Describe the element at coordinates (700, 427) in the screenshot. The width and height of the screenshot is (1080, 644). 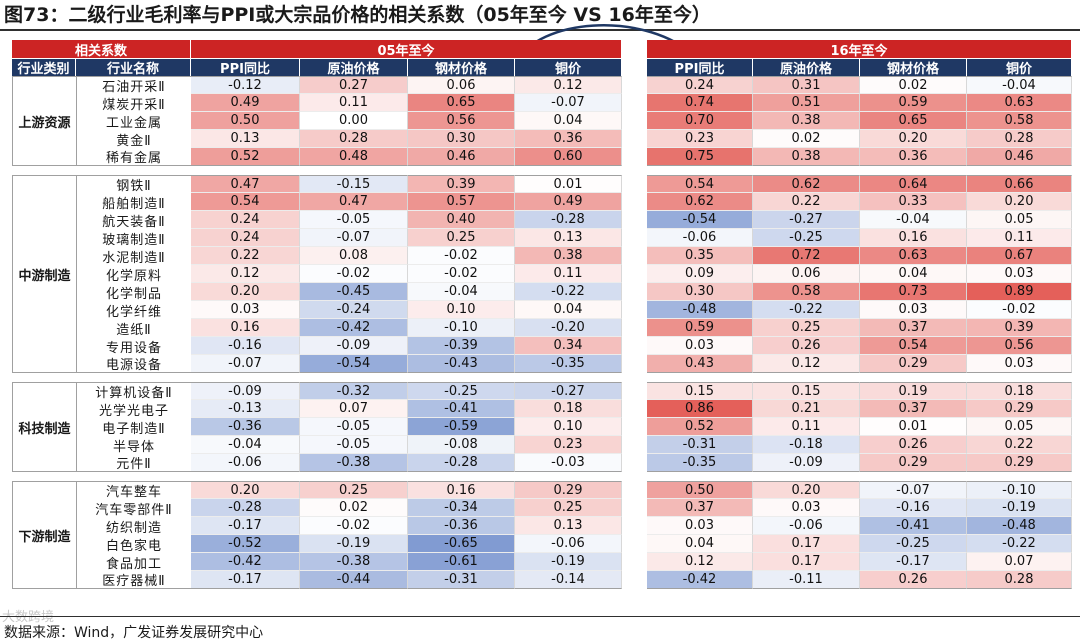
I see `heatmap-cell-16: 0.52` at that location.